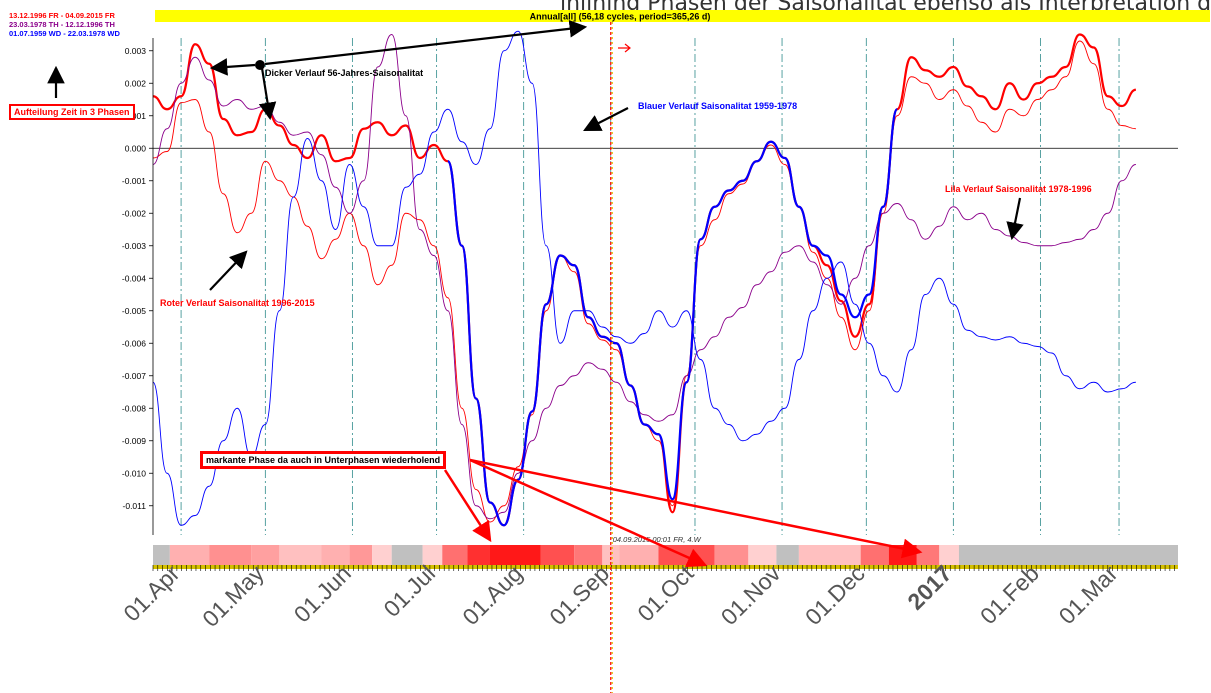  Describe the element at coordinates (344, 73) in the screenshot. I see `annotation-thick: Dicker Verlauf 56-Jahres-Saisonalitat` at that location.